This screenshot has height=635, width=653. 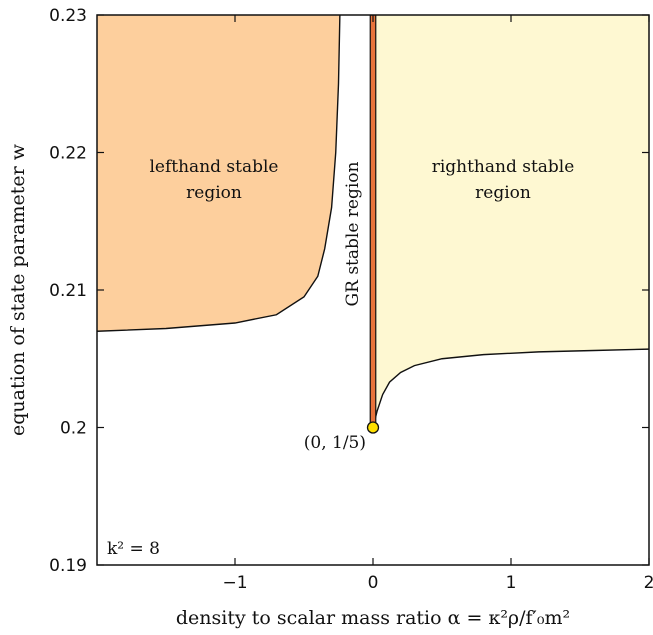 What do you see at coordinates (213, 180) in the screenshot?
I see `lefthand-region-label: lefthand stable region` at bounding box center [213, 180].